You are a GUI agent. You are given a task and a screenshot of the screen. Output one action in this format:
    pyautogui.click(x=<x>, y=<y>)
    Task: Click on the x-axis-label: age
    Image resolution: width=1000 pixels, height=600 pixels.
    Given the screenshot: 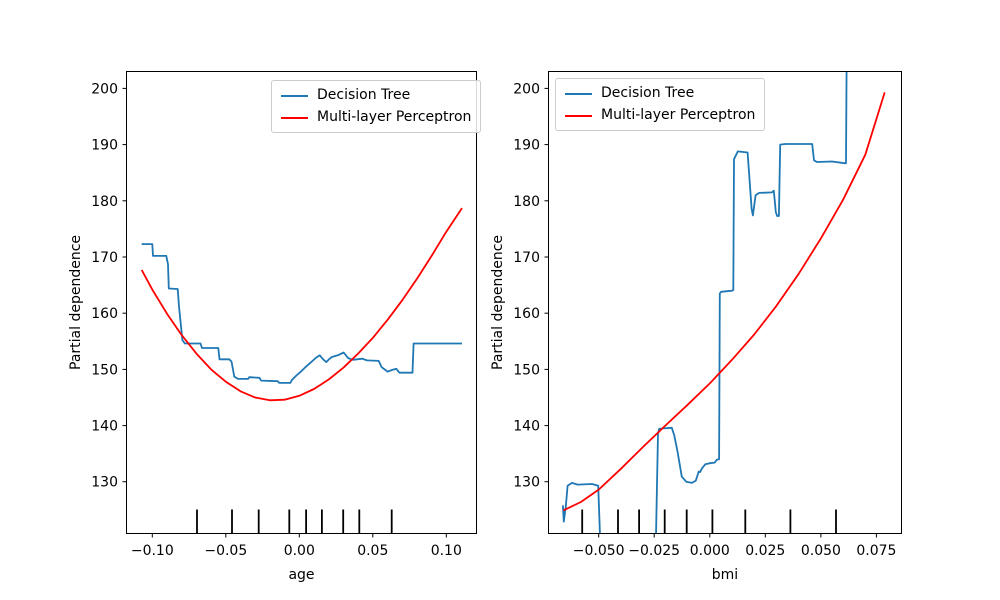 What is the action you would take?
    pyautogui.click(x=301, y=575)
    